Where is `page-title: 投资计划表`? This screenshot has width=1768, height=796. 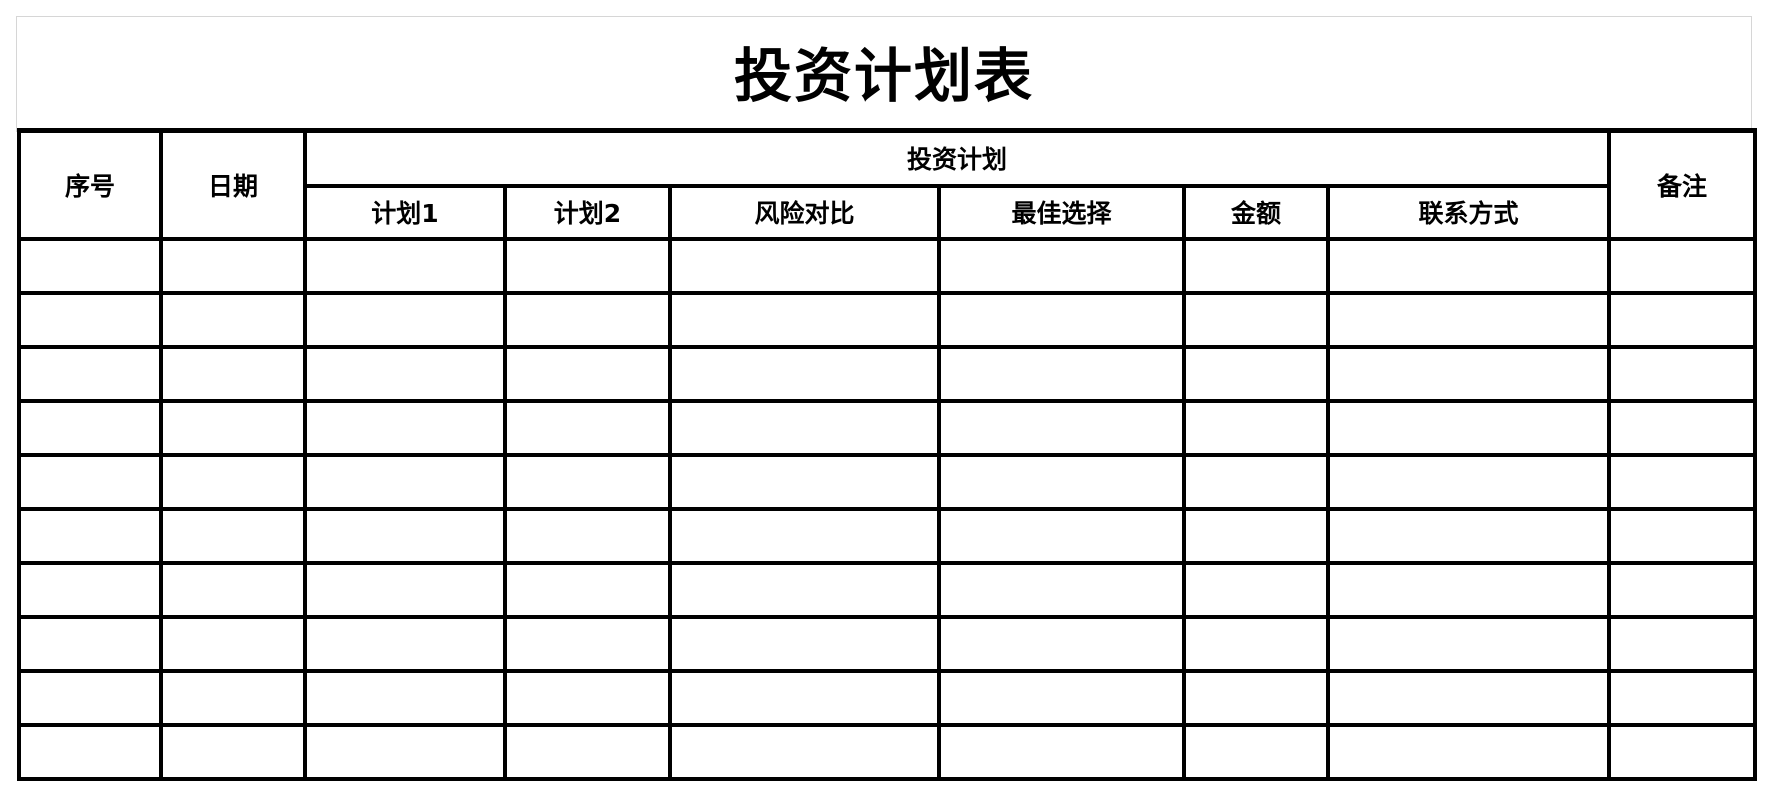
page-title: 投资计划表 is located at coordinates (883, 76).